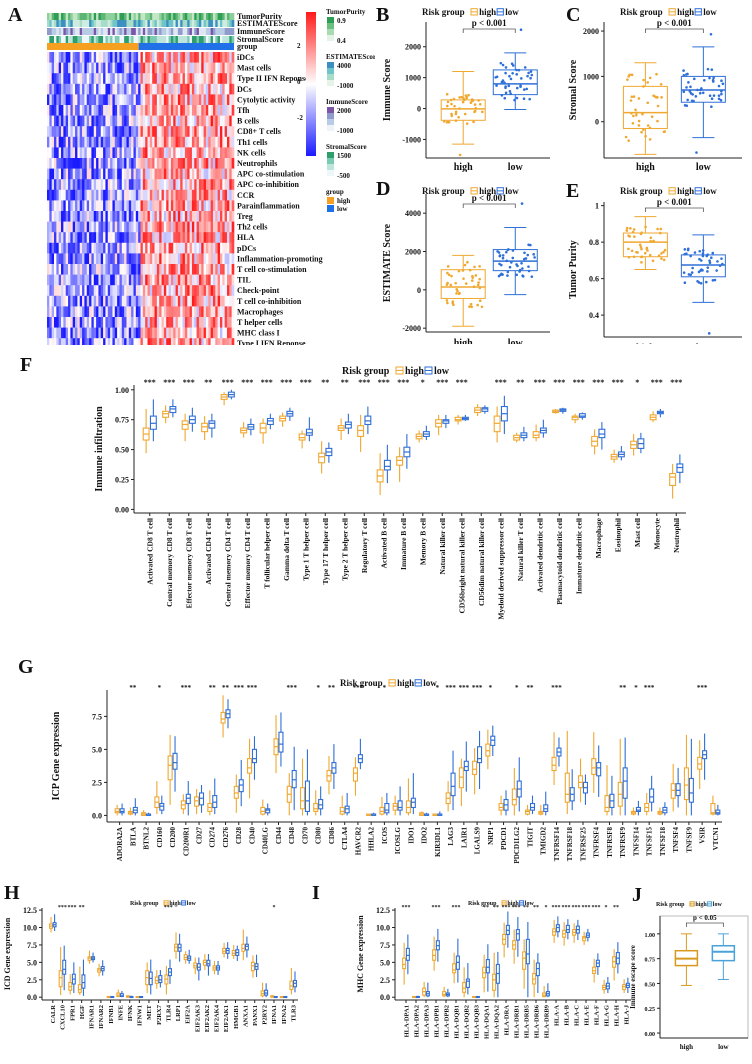 The height and width of the screenshot is (1064, 752). Describe the element at coordinates (591, 76) in the screenshot. I see `y-tick-label: 1000` at that location.